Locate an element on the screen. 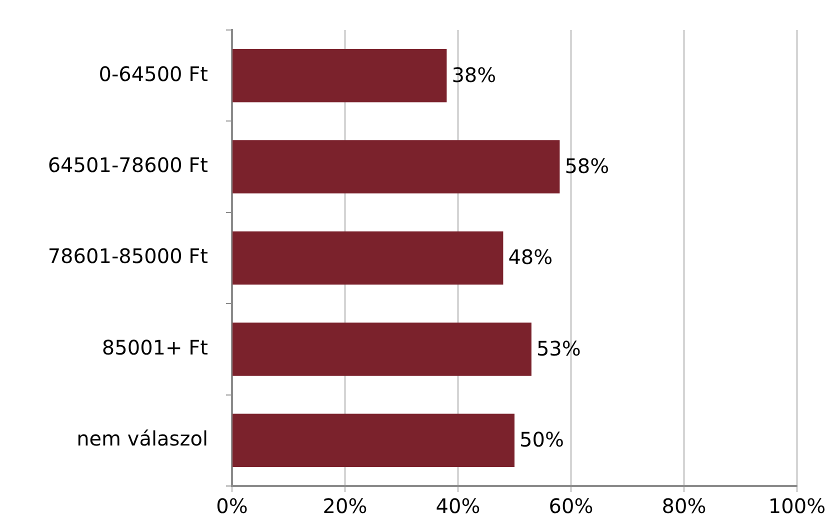 Image resolution: width=830 pixels, height=531 pixels. data-label: 50% is located at coordinates (542, 440).